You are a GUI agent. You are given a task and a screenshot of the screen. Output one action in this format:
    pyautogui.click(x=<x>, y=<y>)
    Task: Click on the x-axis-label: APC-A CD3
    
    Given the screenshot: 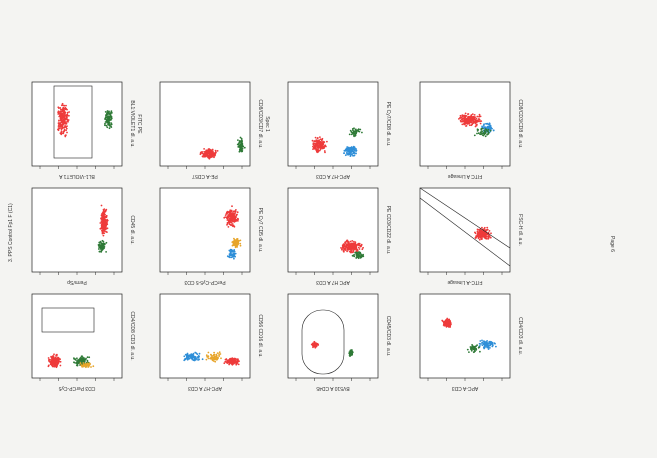 What is the action you would take?
    pyautogui.click(x=465, y=388)
    